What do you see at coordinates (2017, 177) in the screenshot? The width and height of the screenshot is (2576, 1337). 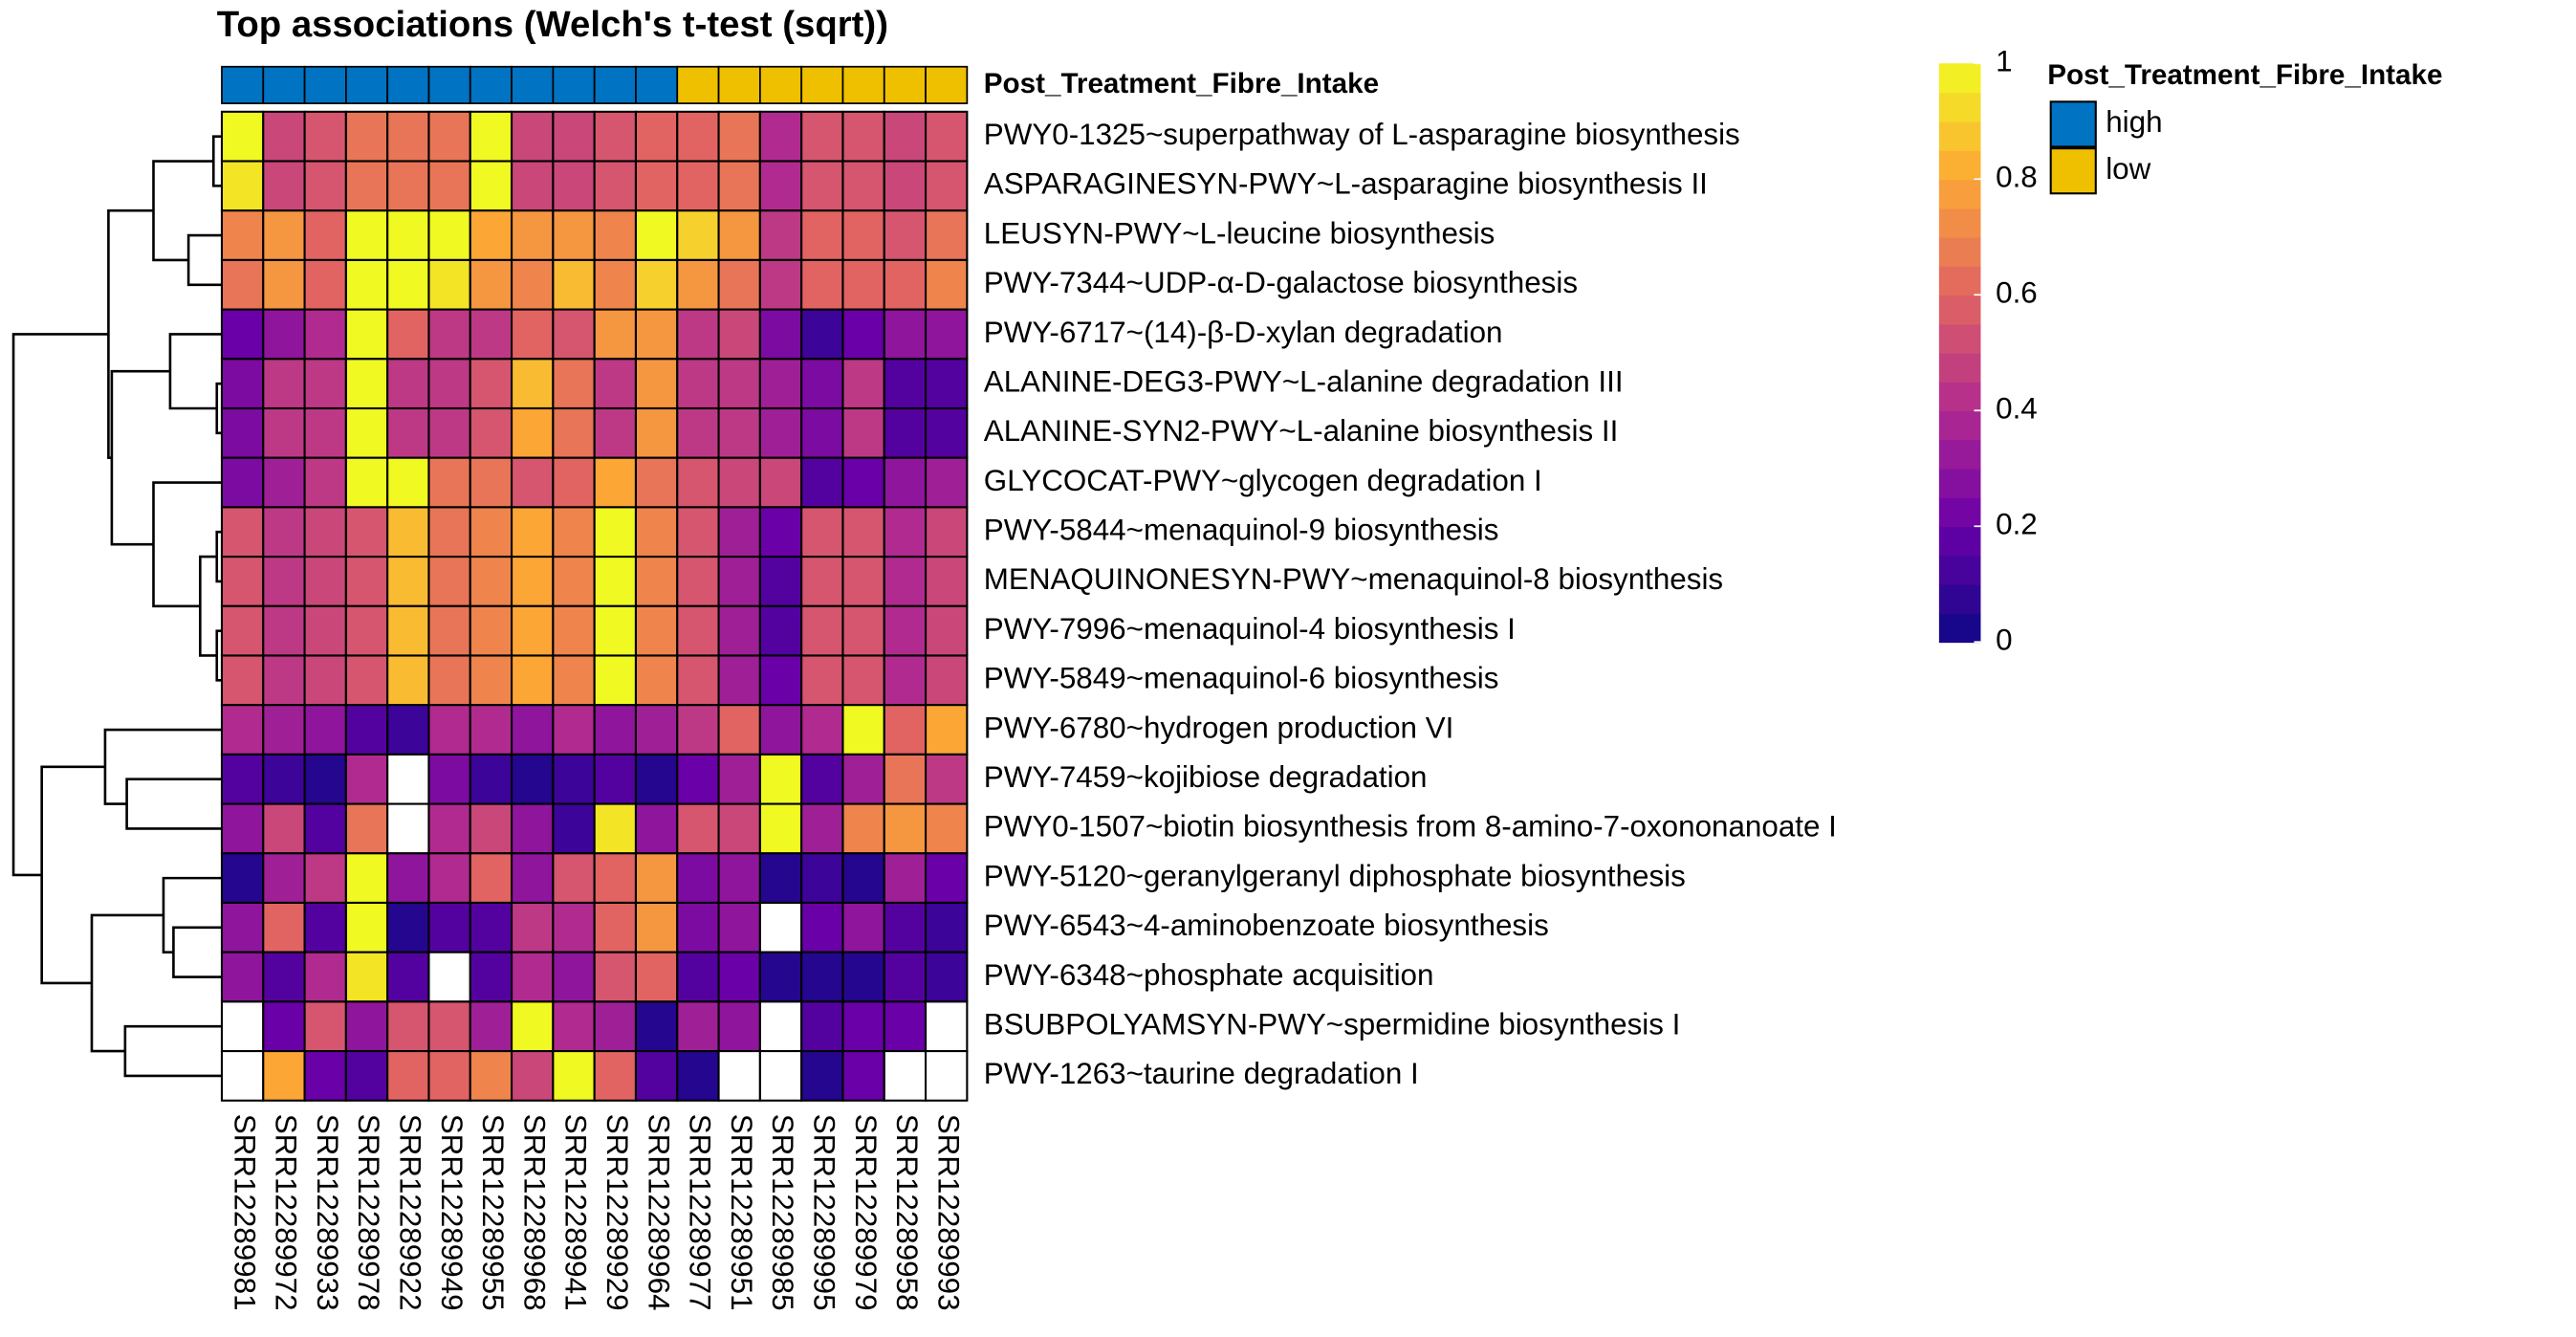 I see `colorbar-tick-label: 0.8` at bounding box center [2017, 177].